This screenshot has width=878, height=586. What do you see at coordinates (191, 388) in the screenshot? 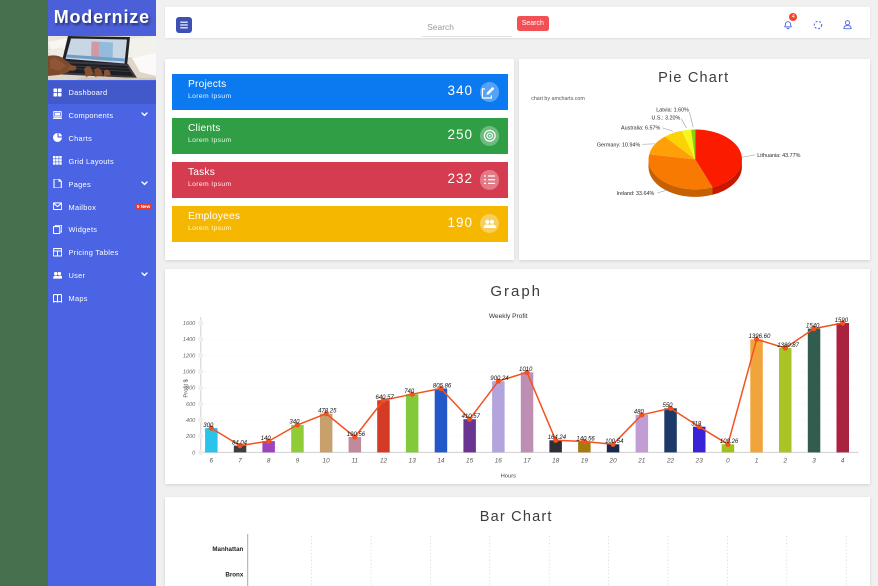
I see `svg-text: 800` at bounding box center [191, 388].